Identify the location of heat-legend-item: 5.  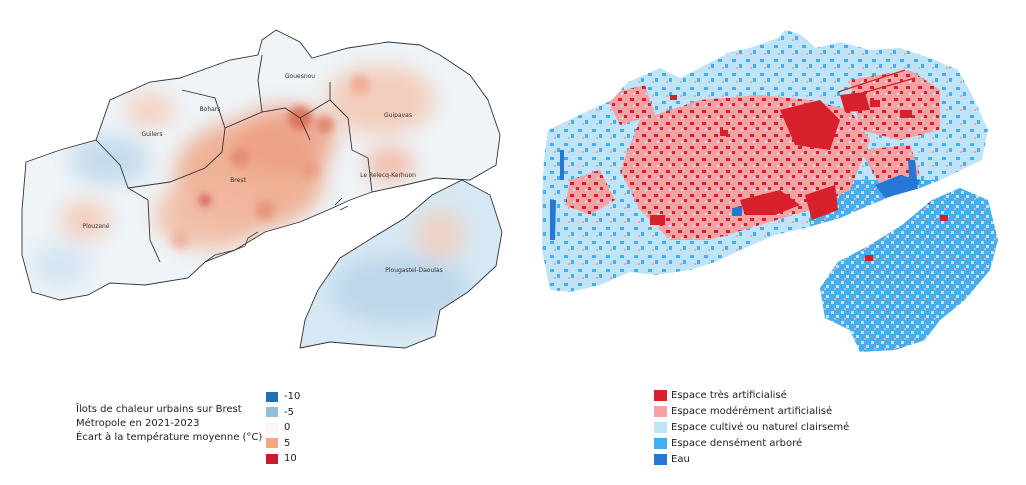
(283, 444).